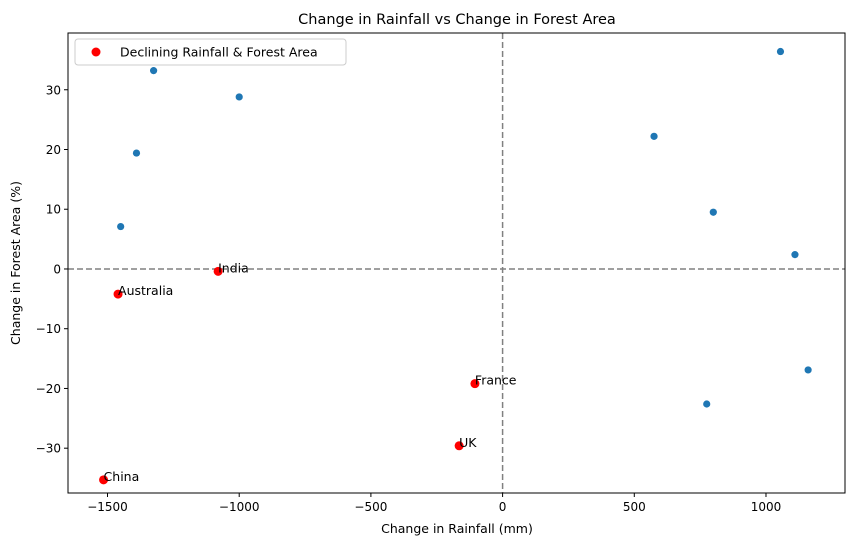  Describe the element at coordinates (48, 329) in the screenshot. I see `y-tick-label: −10` at that location.